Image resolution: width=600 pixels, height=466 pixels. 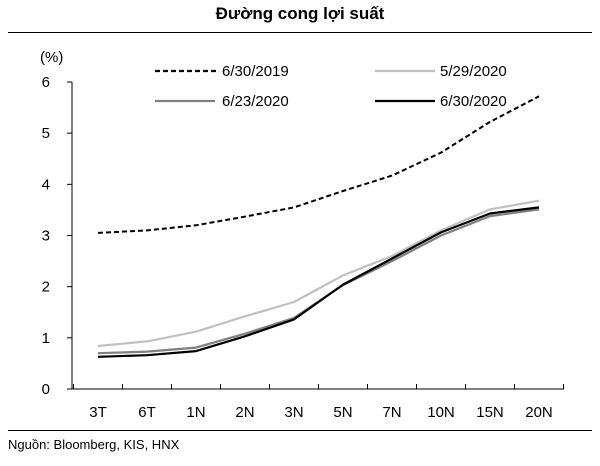 I want to click on chart-title: Đường cong lợi suất, so click(x=300, y=13).